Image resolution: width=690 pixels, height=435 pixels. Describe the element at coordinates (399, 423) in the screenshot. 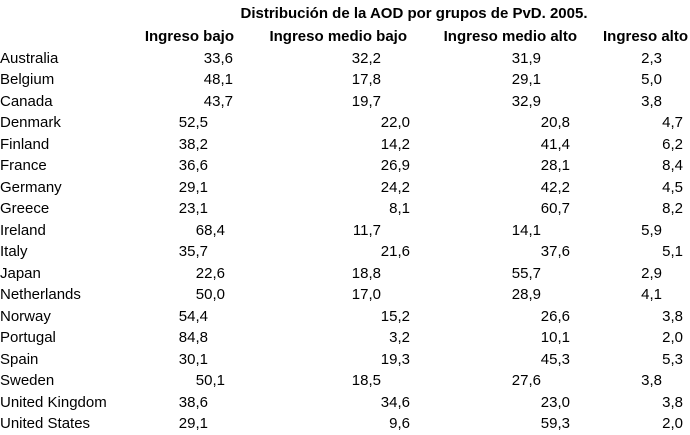

I see `value-cell: 9,6` at that location.